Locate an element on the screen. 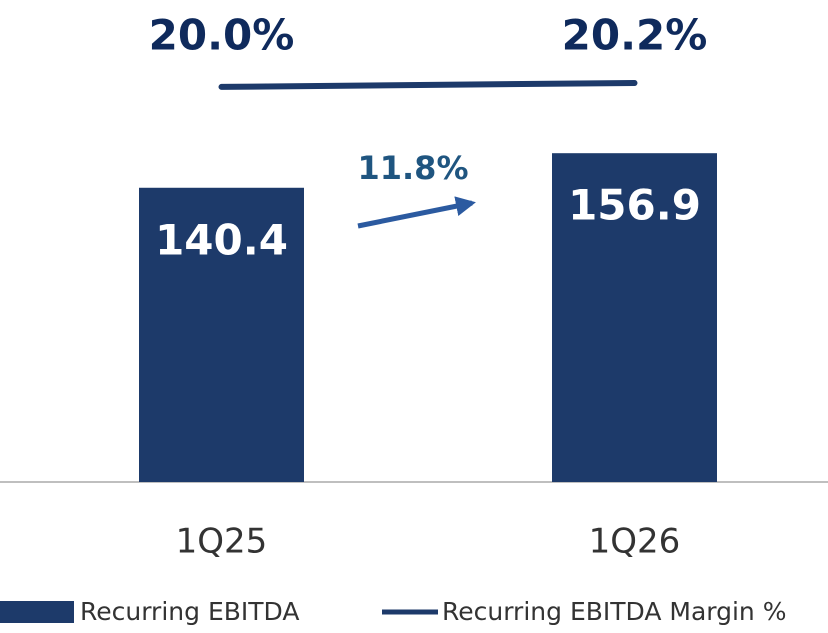  annotation-arrow is located at coordinates (416, 212).